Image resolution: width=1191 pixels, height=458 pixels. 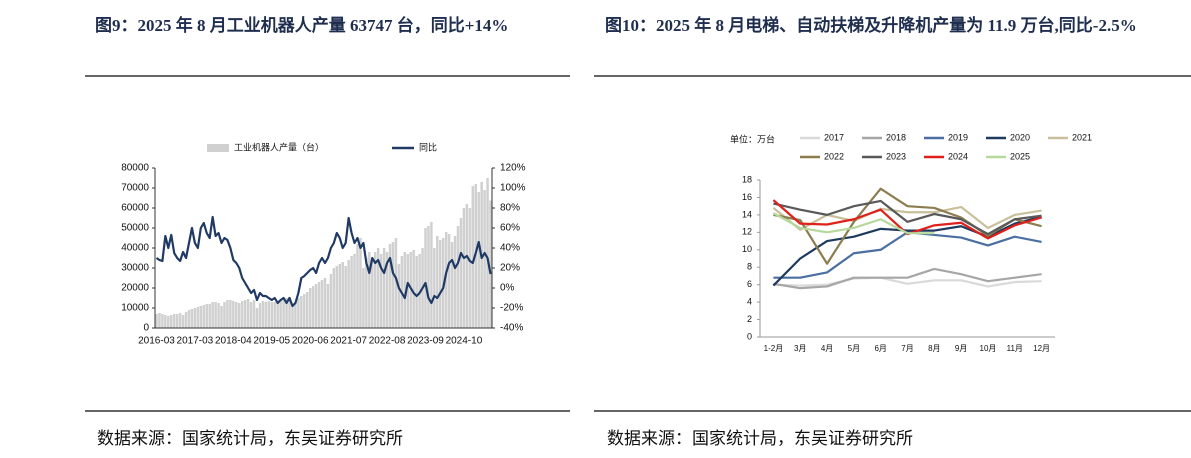 I want to click on y2-tick-label: 40%, so click(x=510, y=248).